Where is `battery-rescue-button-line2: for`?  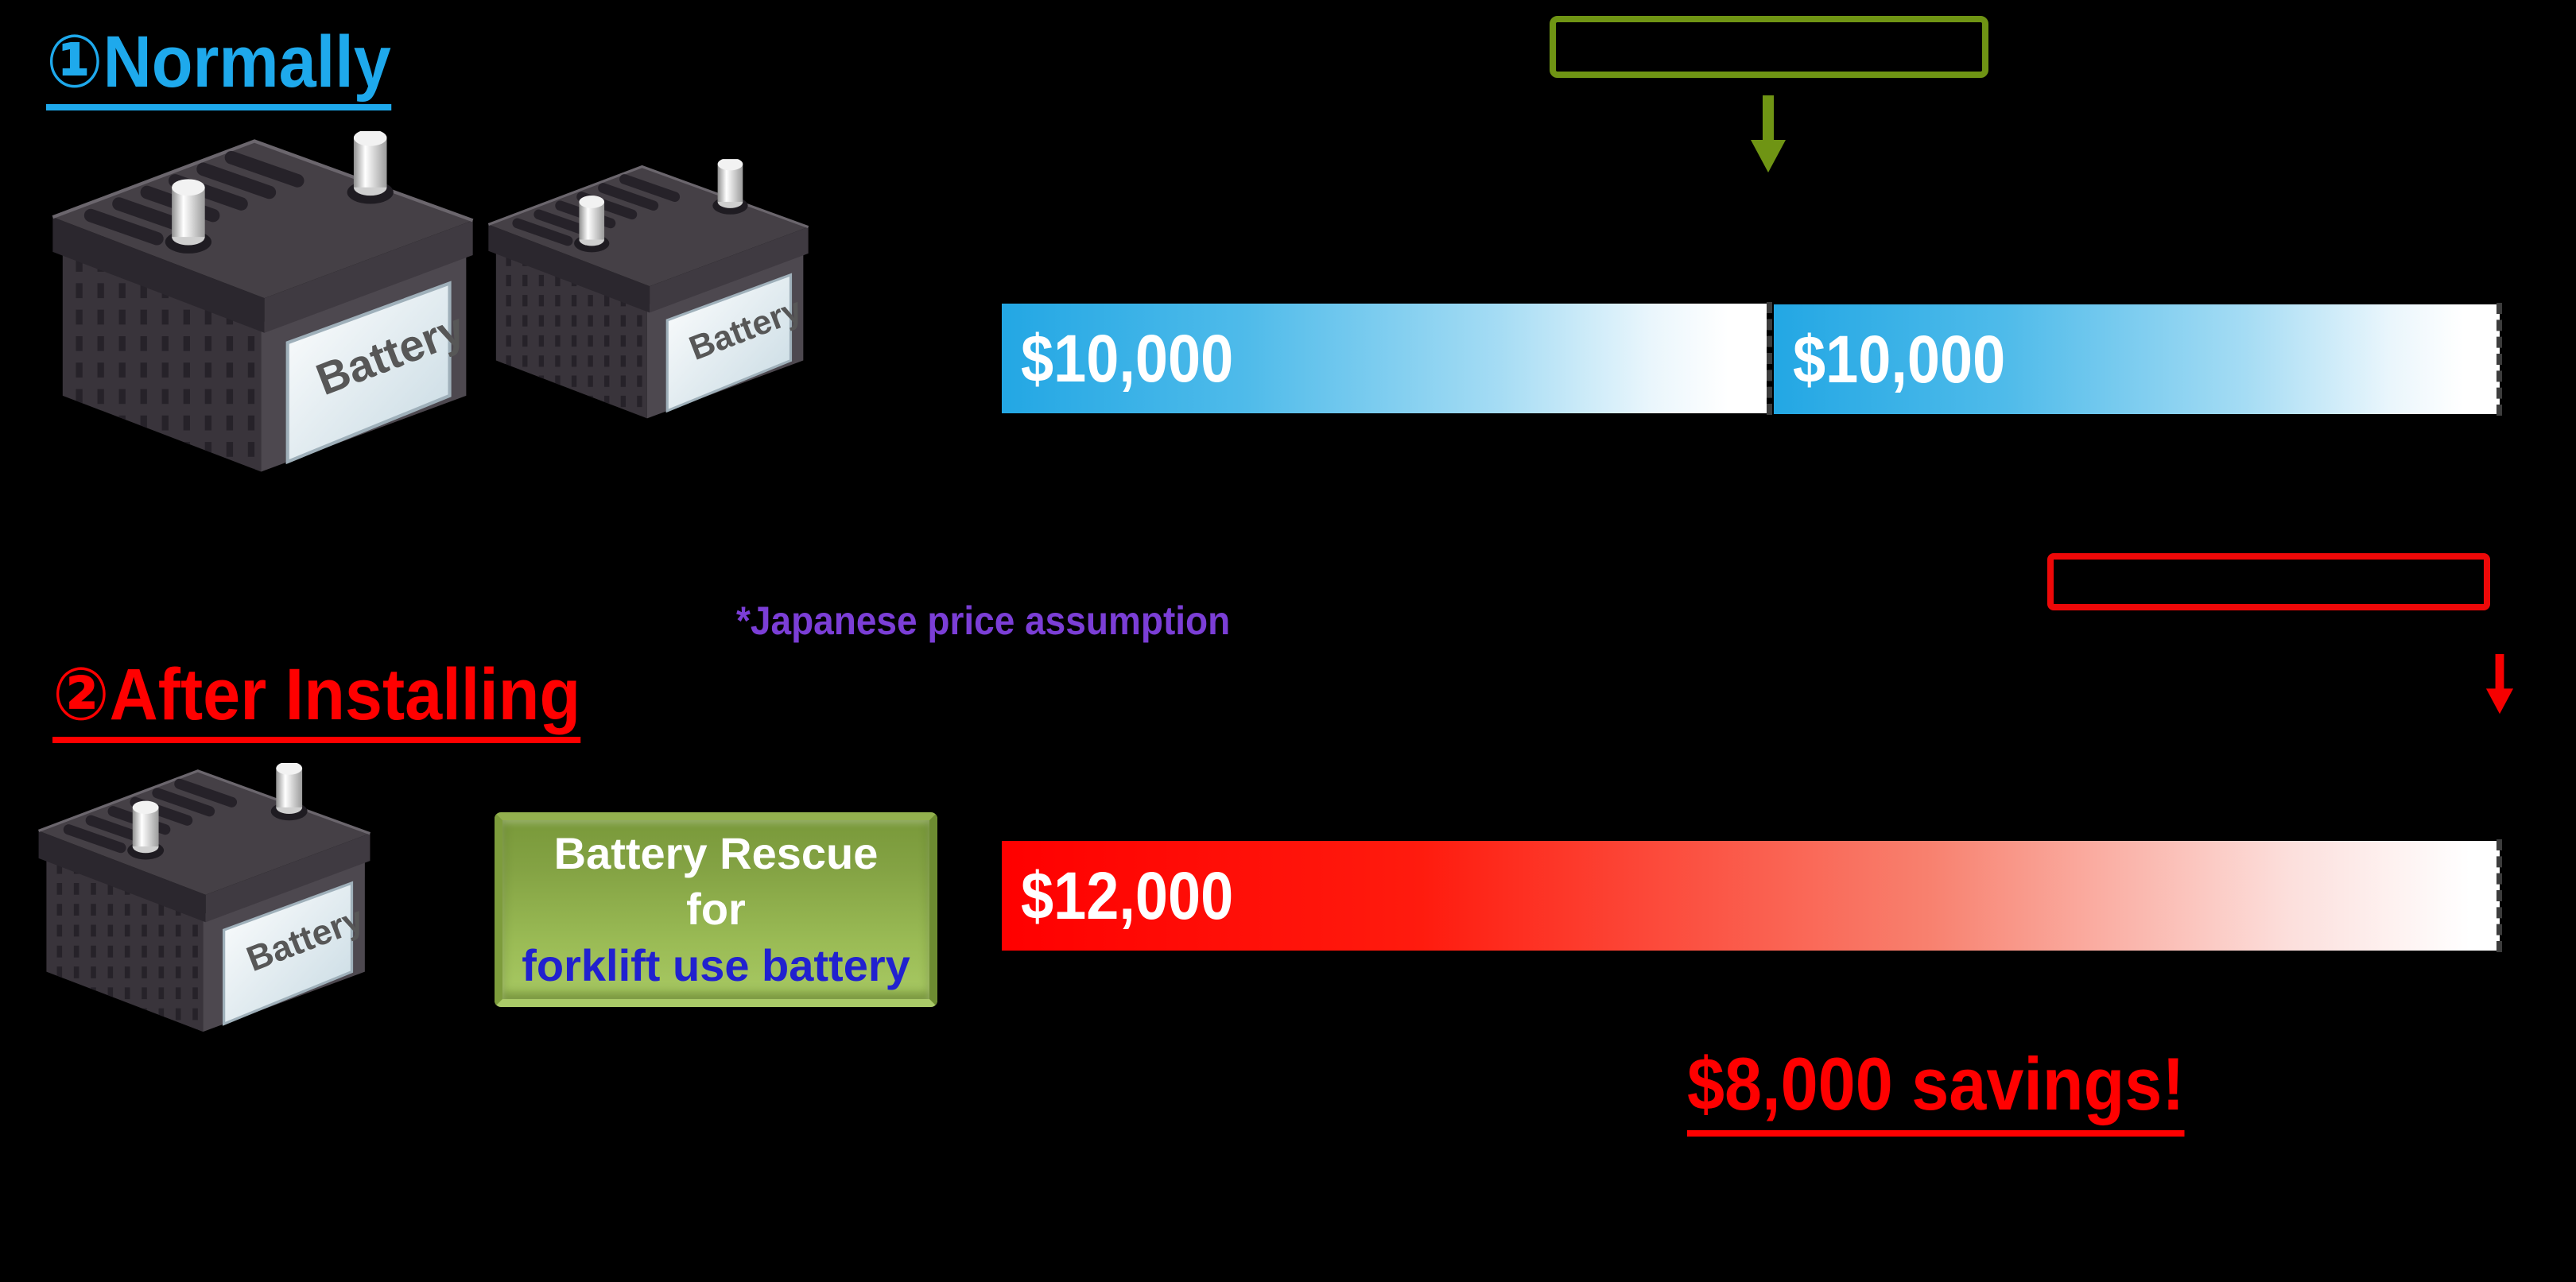 battery-rescue-button-line2: for is located at coordinates (716, 909).